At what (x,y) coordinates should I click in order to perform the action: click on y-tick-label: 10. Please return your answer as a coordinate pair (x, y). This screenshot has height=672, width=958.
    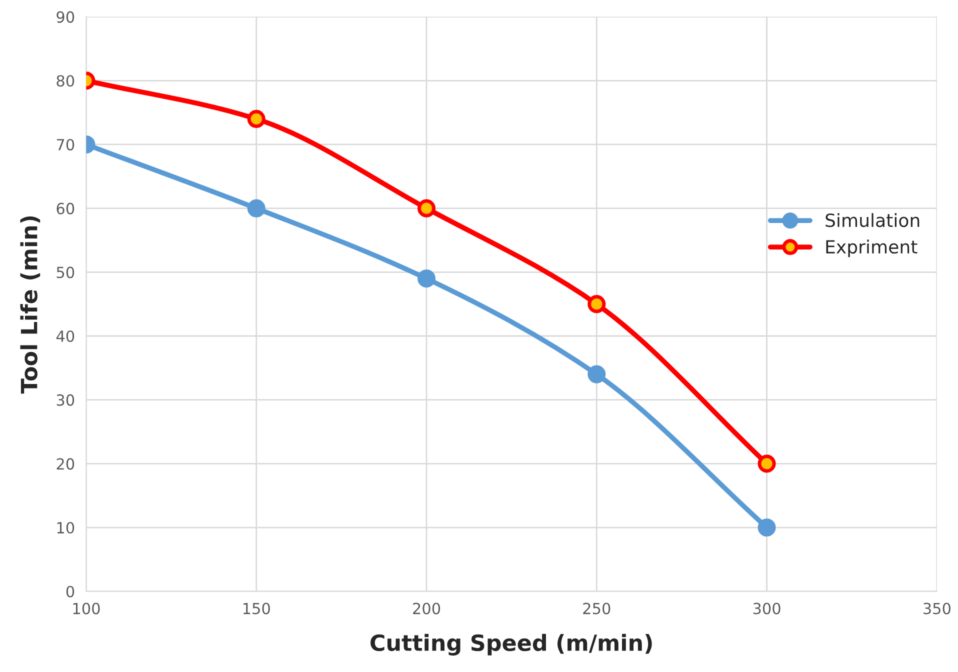
    Looking at the image, I should click on (65, 528).